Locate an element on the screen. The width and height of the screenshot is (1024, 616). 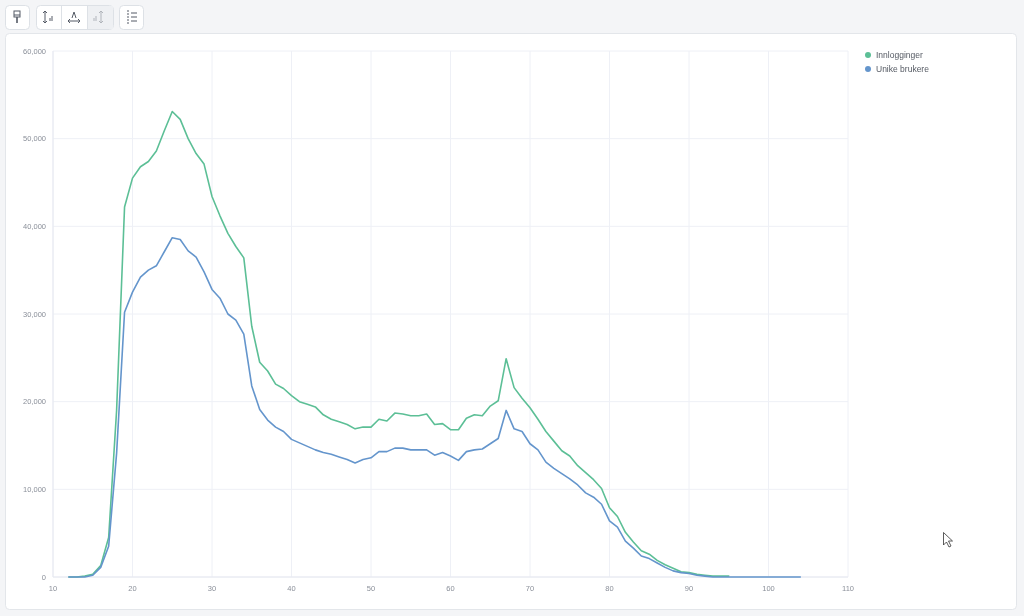
legend-label: Innlogginger is located at coordinates (899, 54).